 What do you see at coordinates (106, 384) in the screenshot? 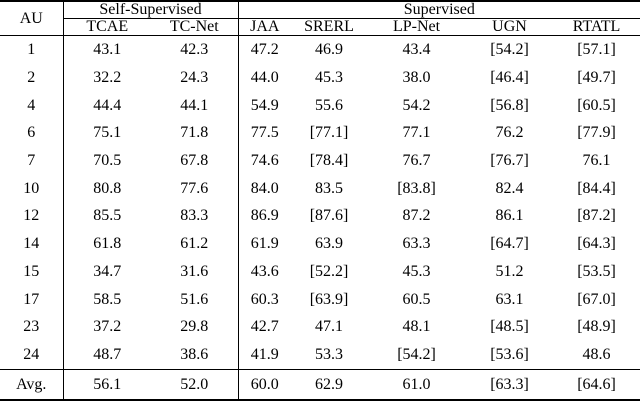
I see `score-cell: 56.1` at bounding box center [106, 384].